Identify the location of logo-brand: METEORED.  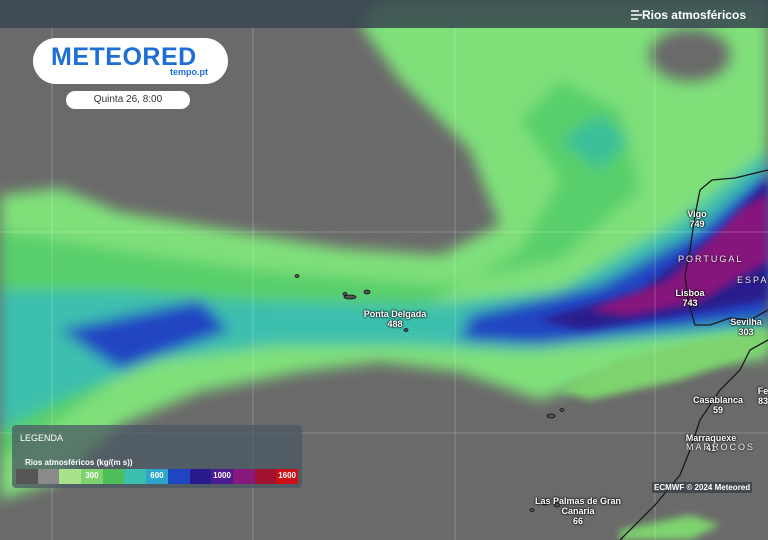
(124, 57).